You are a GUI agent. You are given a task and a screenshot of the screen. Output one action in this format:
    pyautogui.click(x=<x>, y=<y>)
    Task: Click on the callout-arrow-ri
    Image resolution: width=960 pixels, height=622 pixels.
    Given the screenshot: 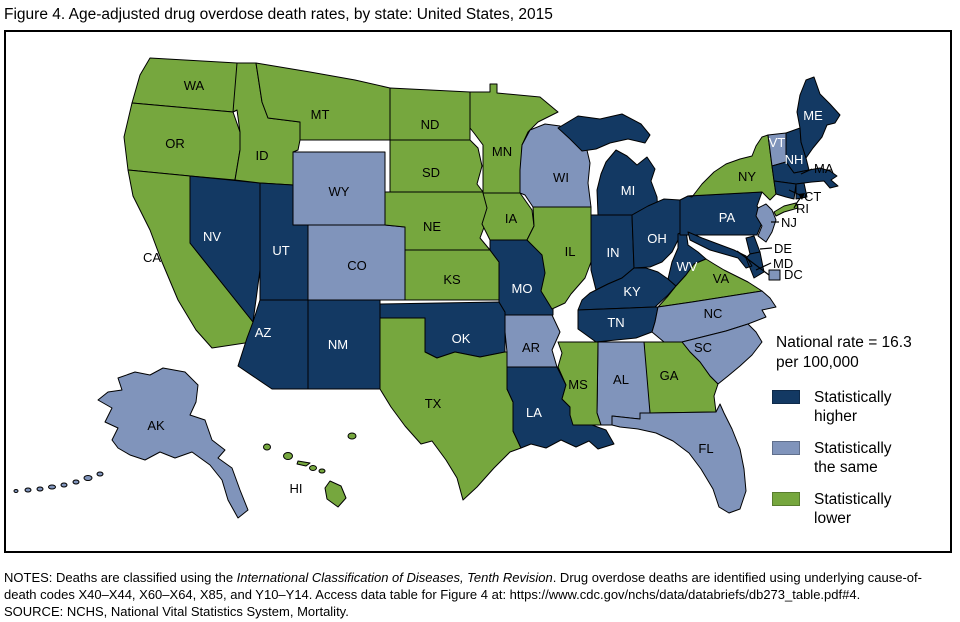 What is the action you would take?
    pyautogui.click(x=797, y=202)
    